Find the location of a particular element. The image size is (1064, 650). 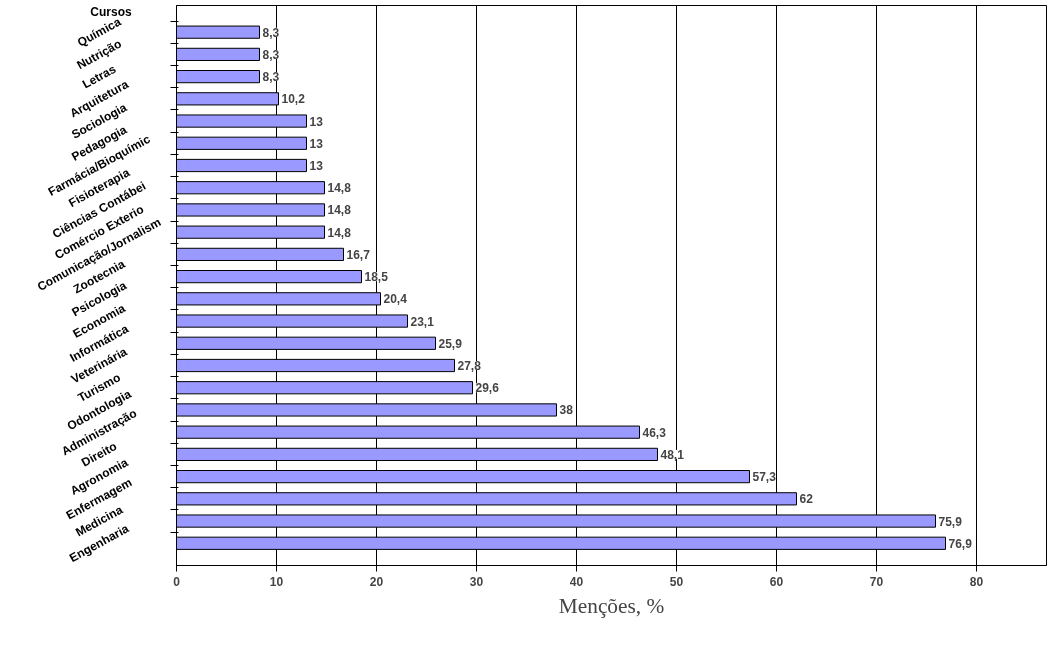

data-label: 25,9 is located at coordinates (450, 343).